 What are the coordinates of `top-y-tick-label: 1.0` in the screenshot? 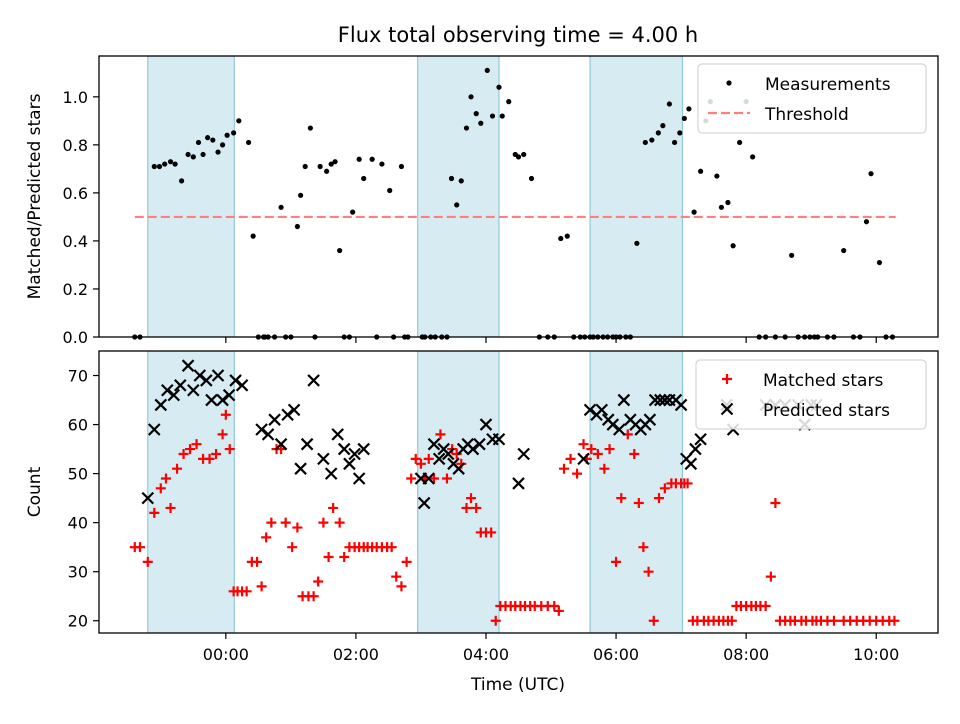 It's located at (75, 97).